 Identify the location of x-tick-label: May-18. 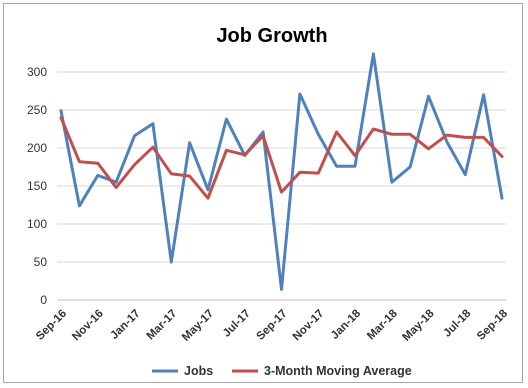
(419, 325).